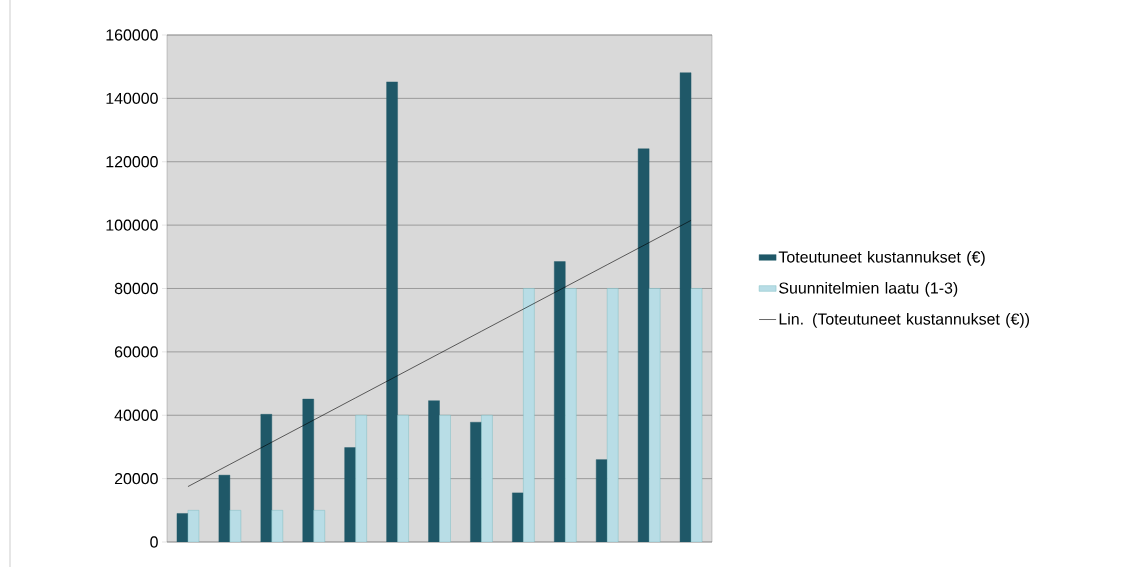  I want to click on legend-label: Suunnitelmien laatu (1-3), so click(868, 289).